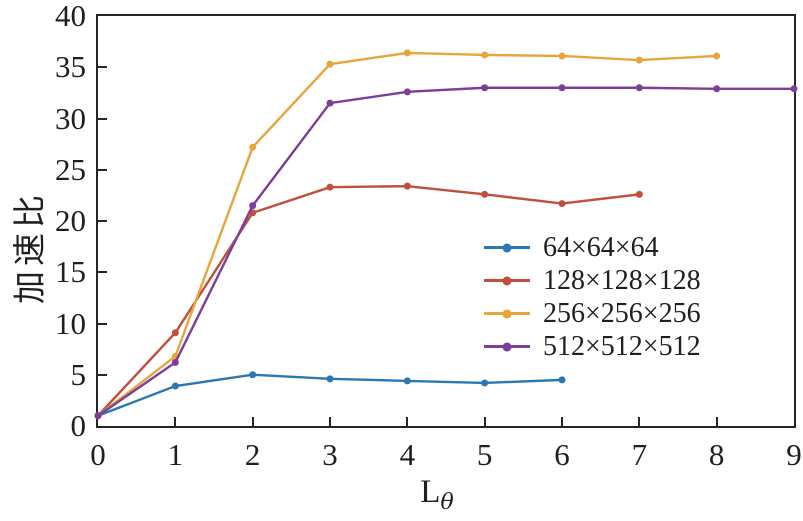 This screenshot has height=521, width=803. What do you see at coordinates (70, 220) in the screenshot?
I see `y-tick-label: 20` at bounding box center [70, 220].